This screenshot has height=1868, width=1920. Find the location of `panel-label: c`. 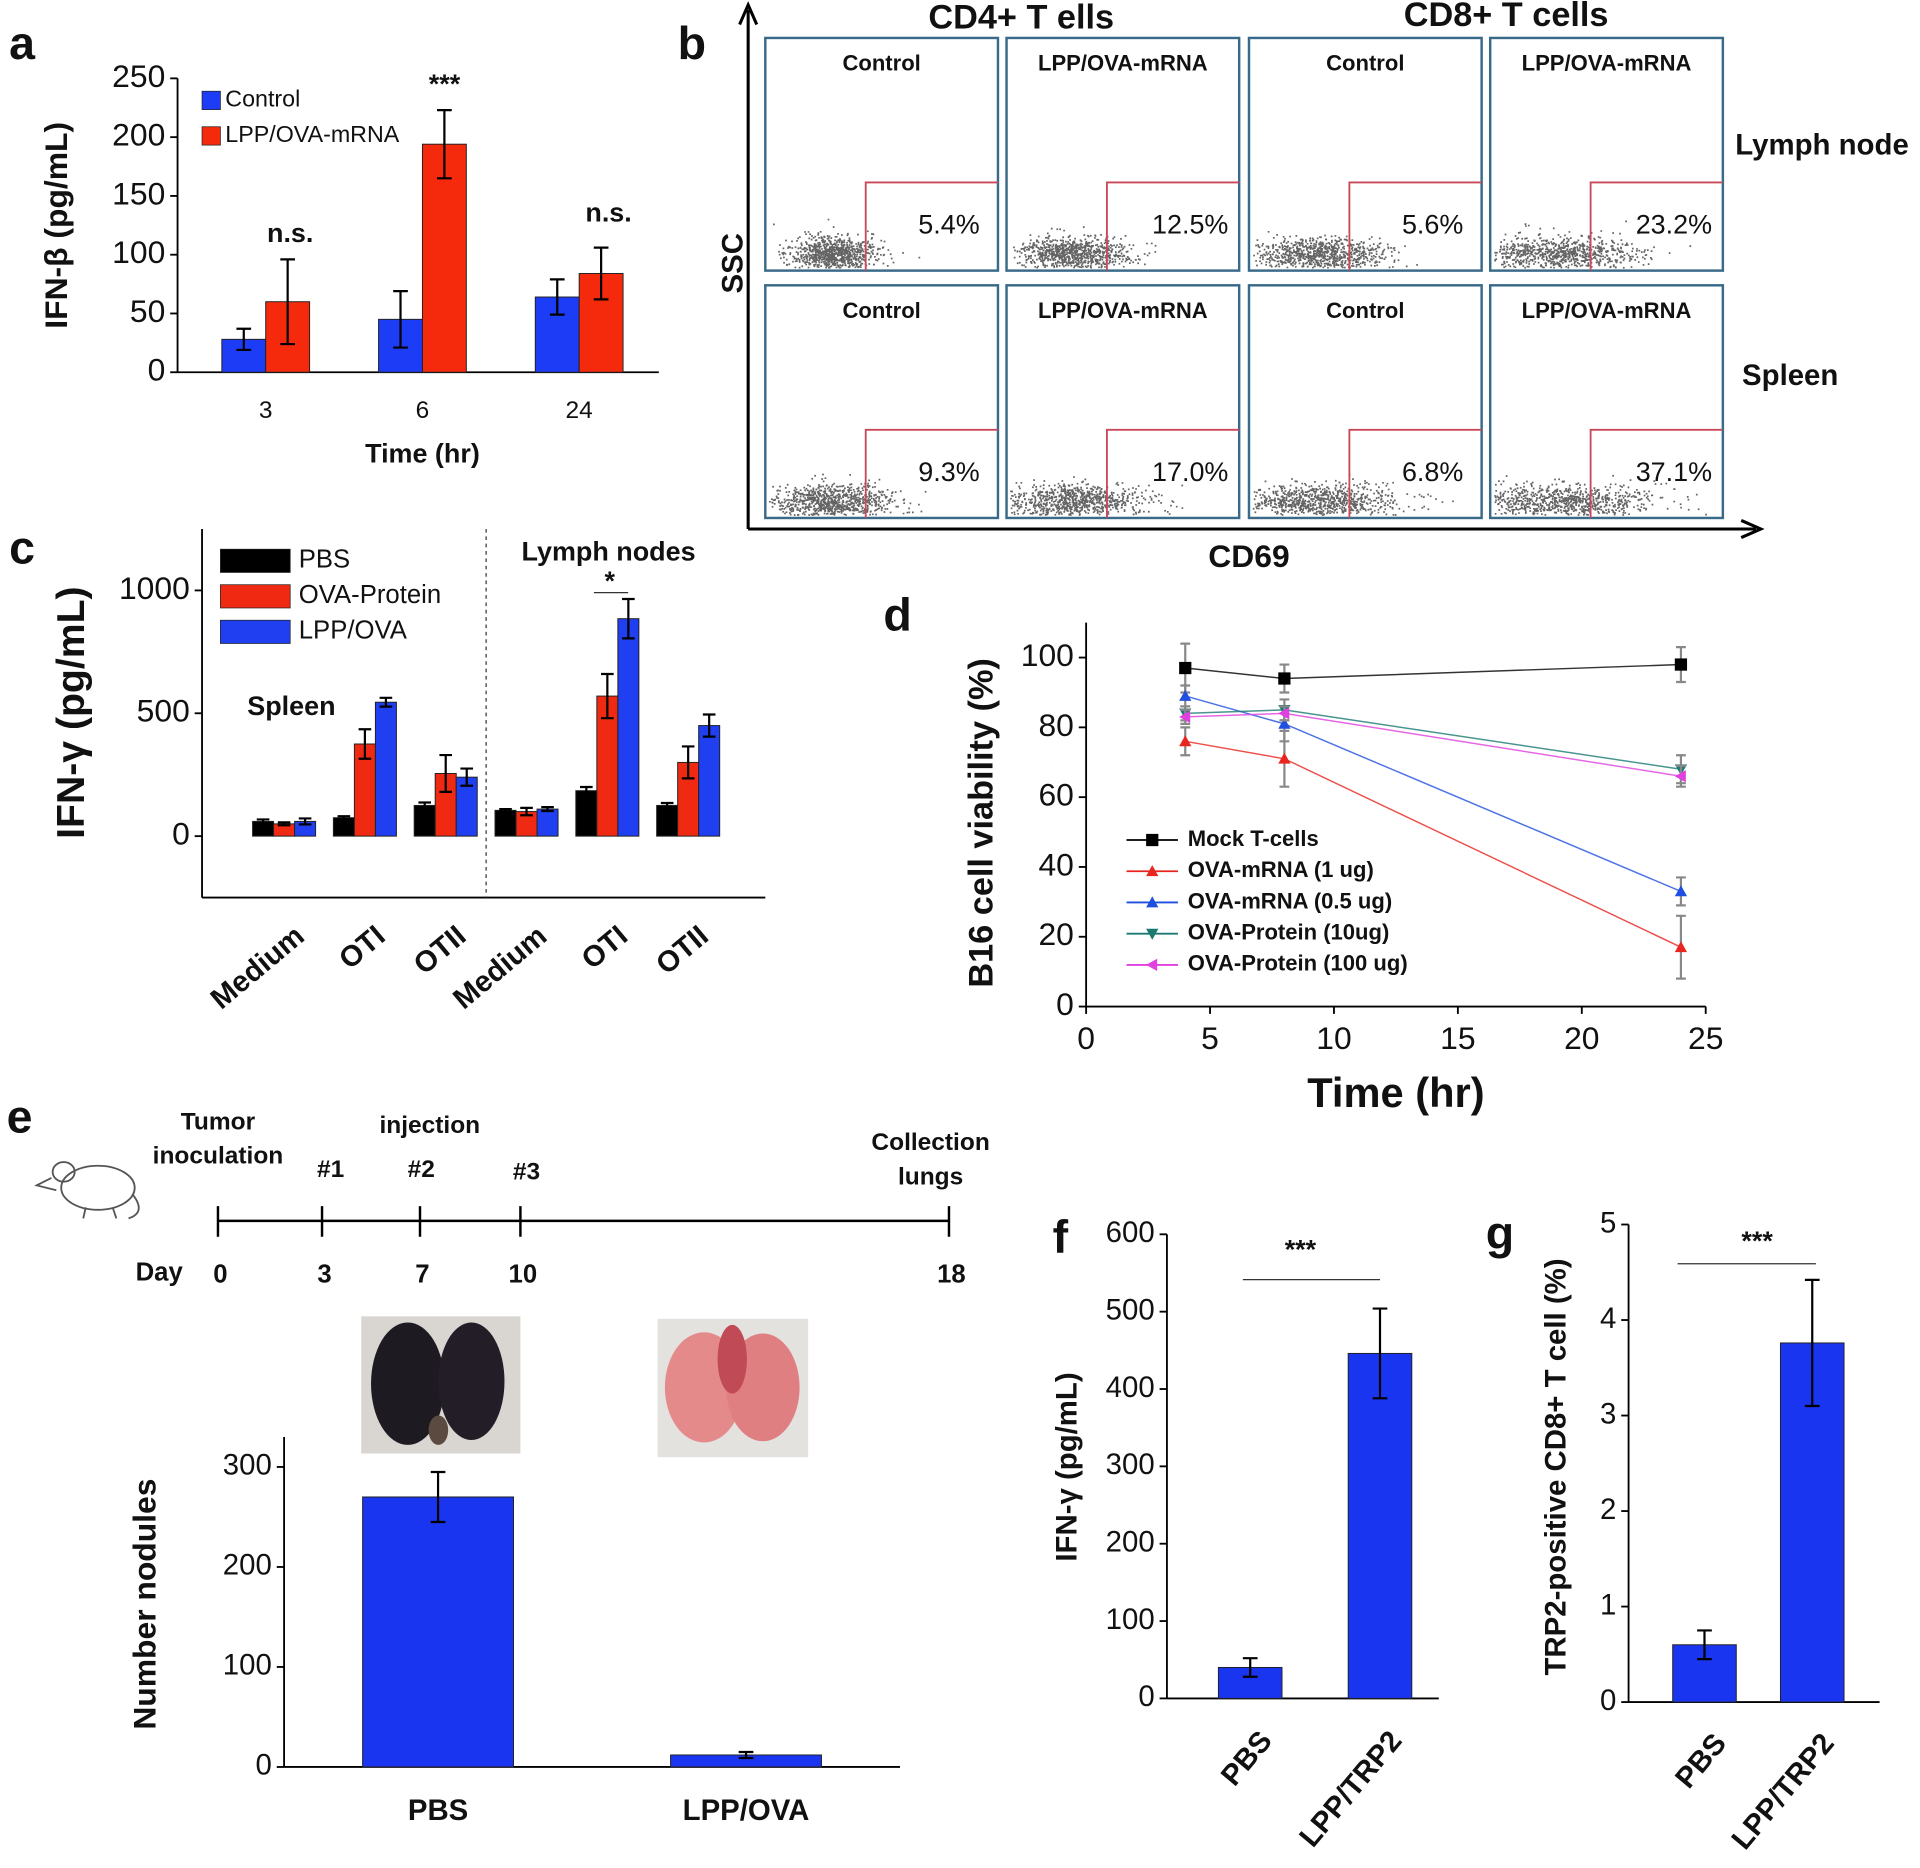

panel-label: c is located at coordinates (22, 547).